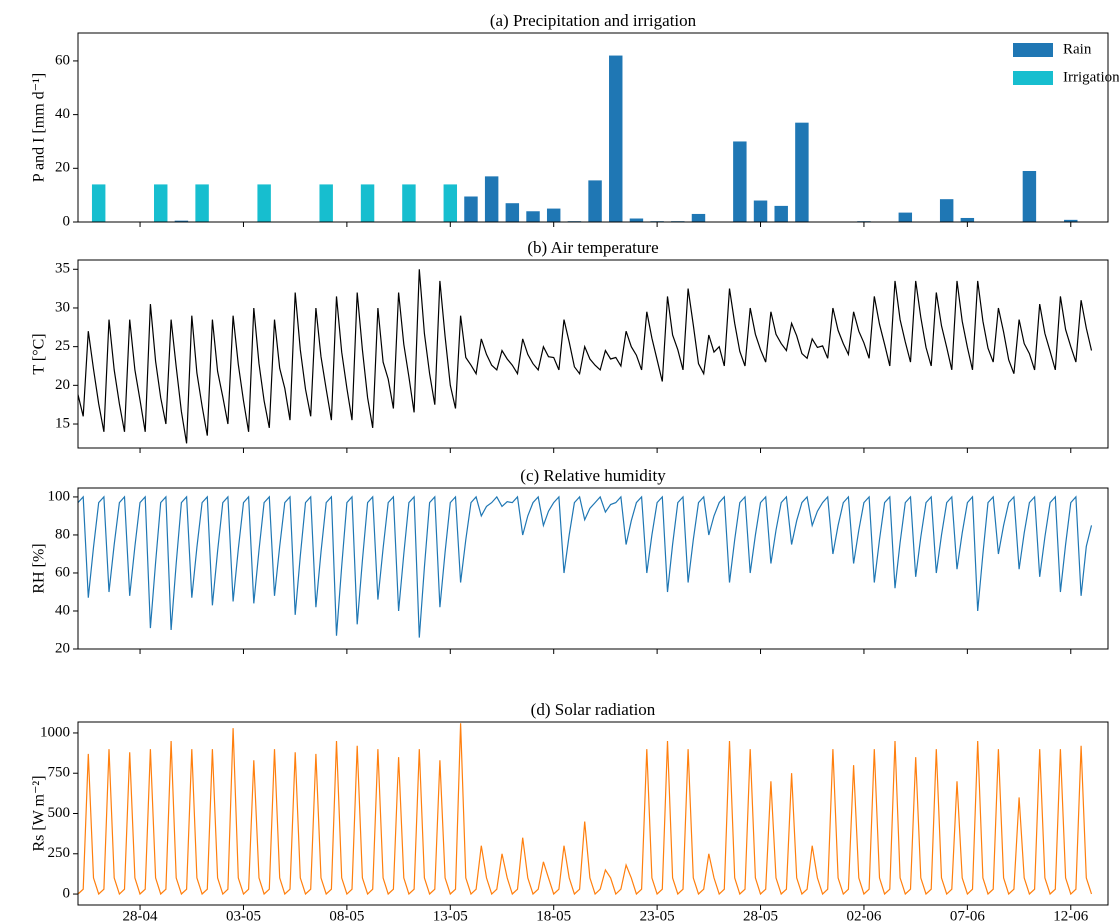  I want to click on y-tick-label: 500, so click(59, 813).